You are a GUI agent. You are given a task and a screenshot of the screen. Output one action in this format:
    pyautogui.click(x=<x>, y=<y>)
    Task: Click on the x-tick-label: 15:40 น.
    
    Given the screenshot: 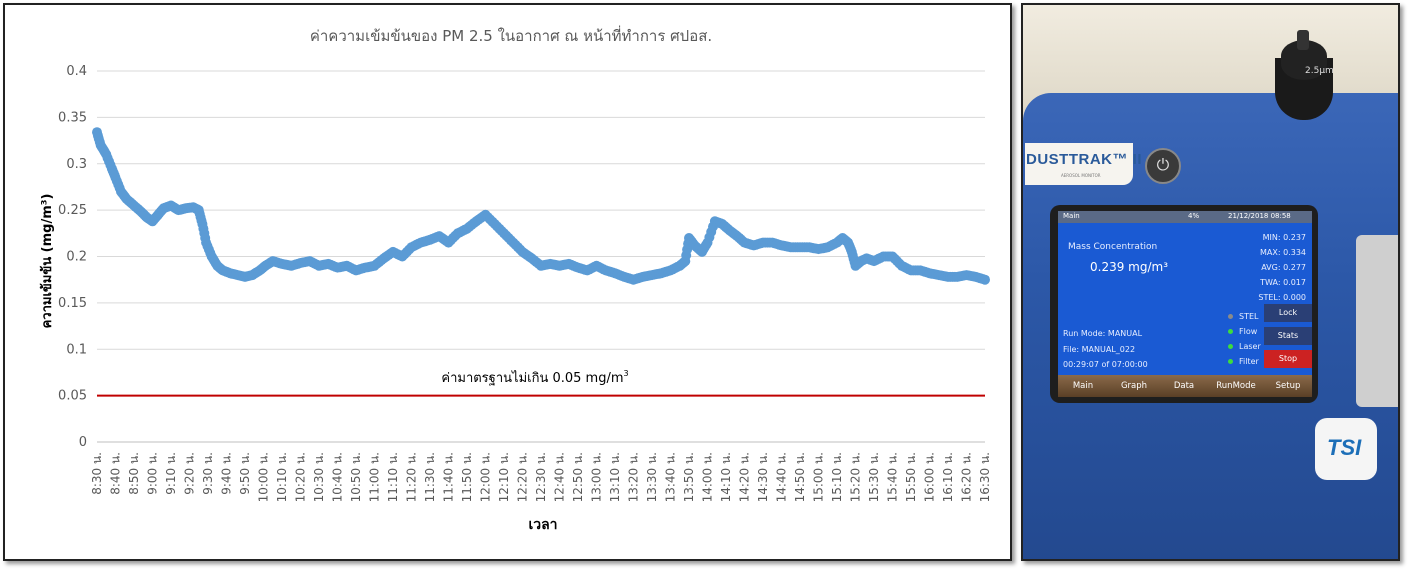 What is the action you would take?
    pyautogui.click(x=893, y=477)
    